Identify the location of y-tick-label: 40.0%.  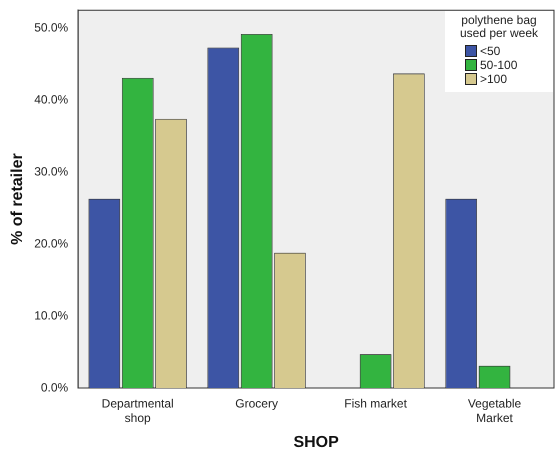
(51, 99).